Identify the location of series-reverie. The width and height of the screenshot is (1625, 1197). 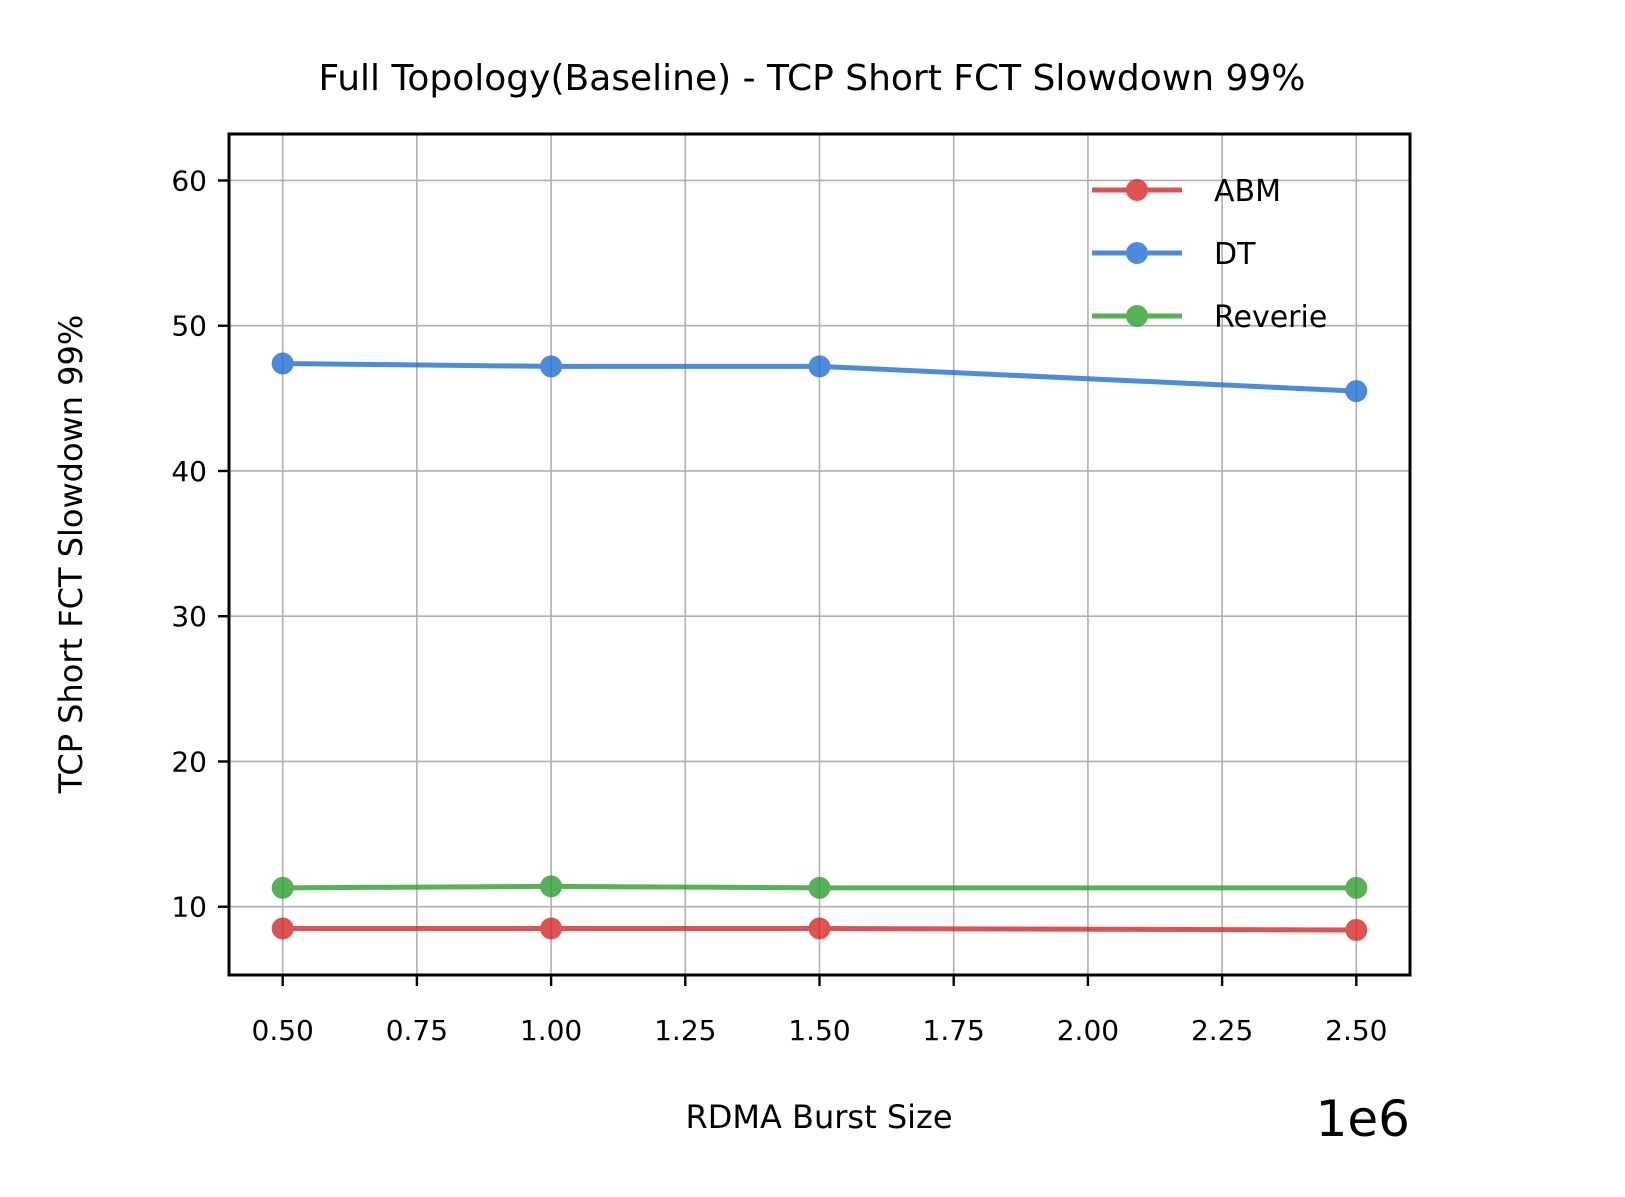
(819, 887).